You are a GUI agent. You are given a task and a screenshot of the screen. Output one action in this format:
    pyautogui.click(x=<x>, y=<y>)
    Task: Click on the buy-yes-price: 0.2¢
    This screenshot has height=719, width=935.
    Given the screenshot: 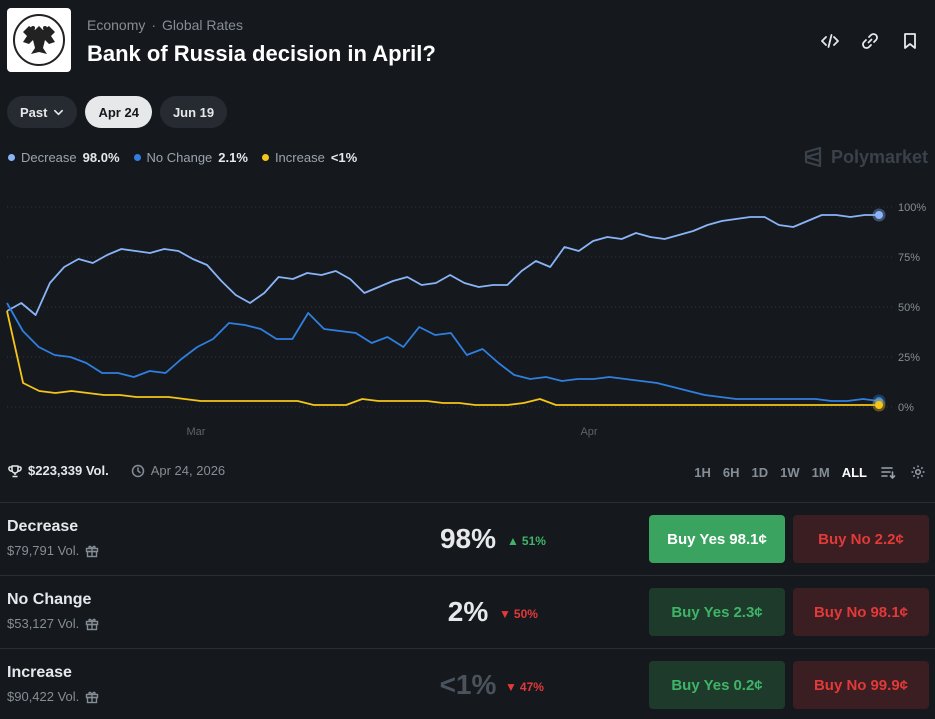 What is the action you would take?
    pyautogui.click(x=748, y=685)
    